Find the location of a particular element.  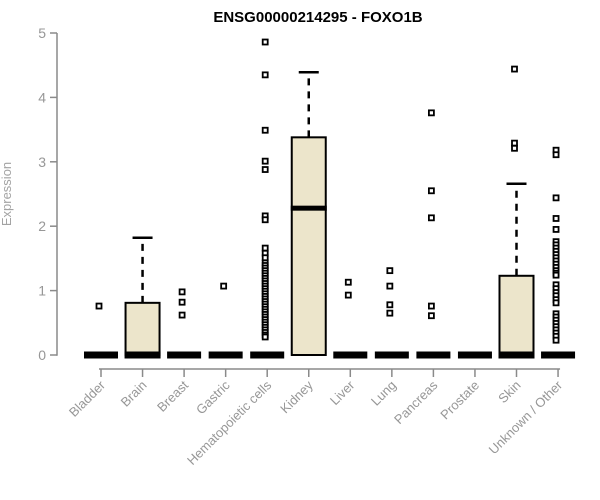

x-tick-label-prostate: Prostate is located at coordinates (459, 400).